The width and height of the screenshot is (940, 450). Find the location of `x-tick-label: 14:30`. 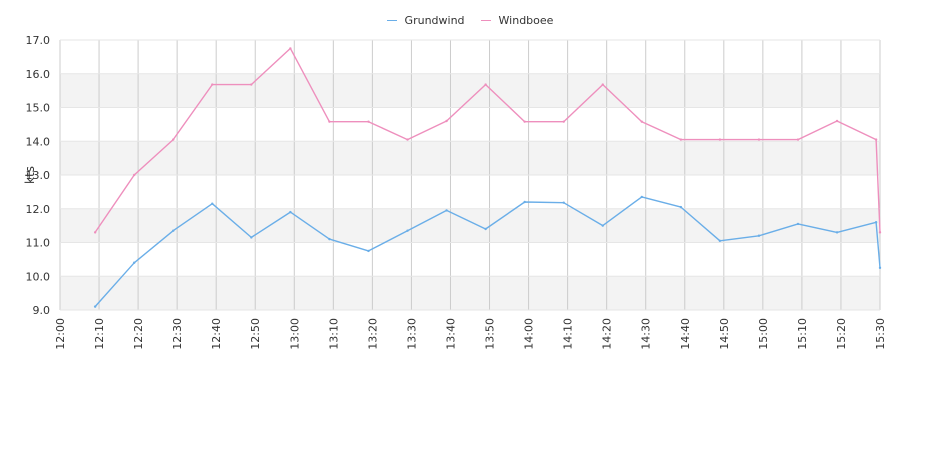

x-tick-label: 14:30 is located at coordinates (646, 334).